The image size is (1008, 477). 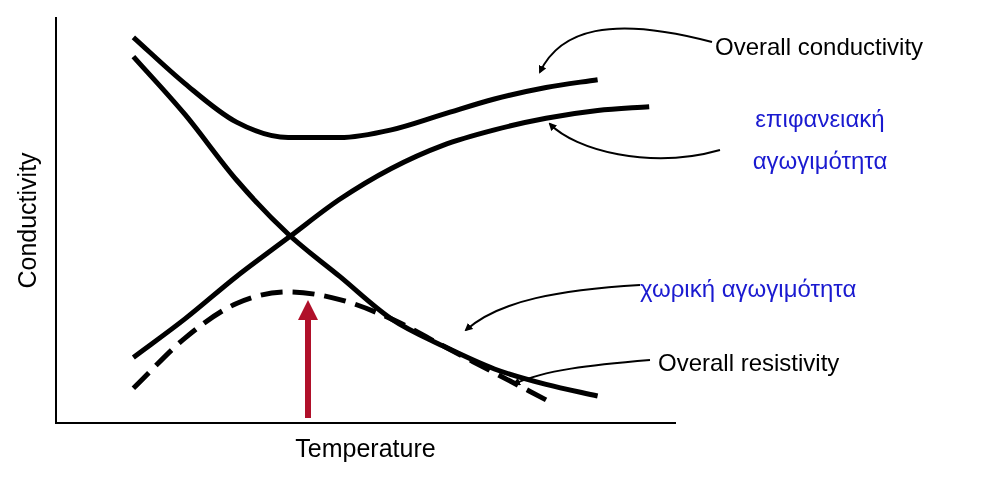 I want to click on x-axis-title: Temperature, so click(x=365, y=447).